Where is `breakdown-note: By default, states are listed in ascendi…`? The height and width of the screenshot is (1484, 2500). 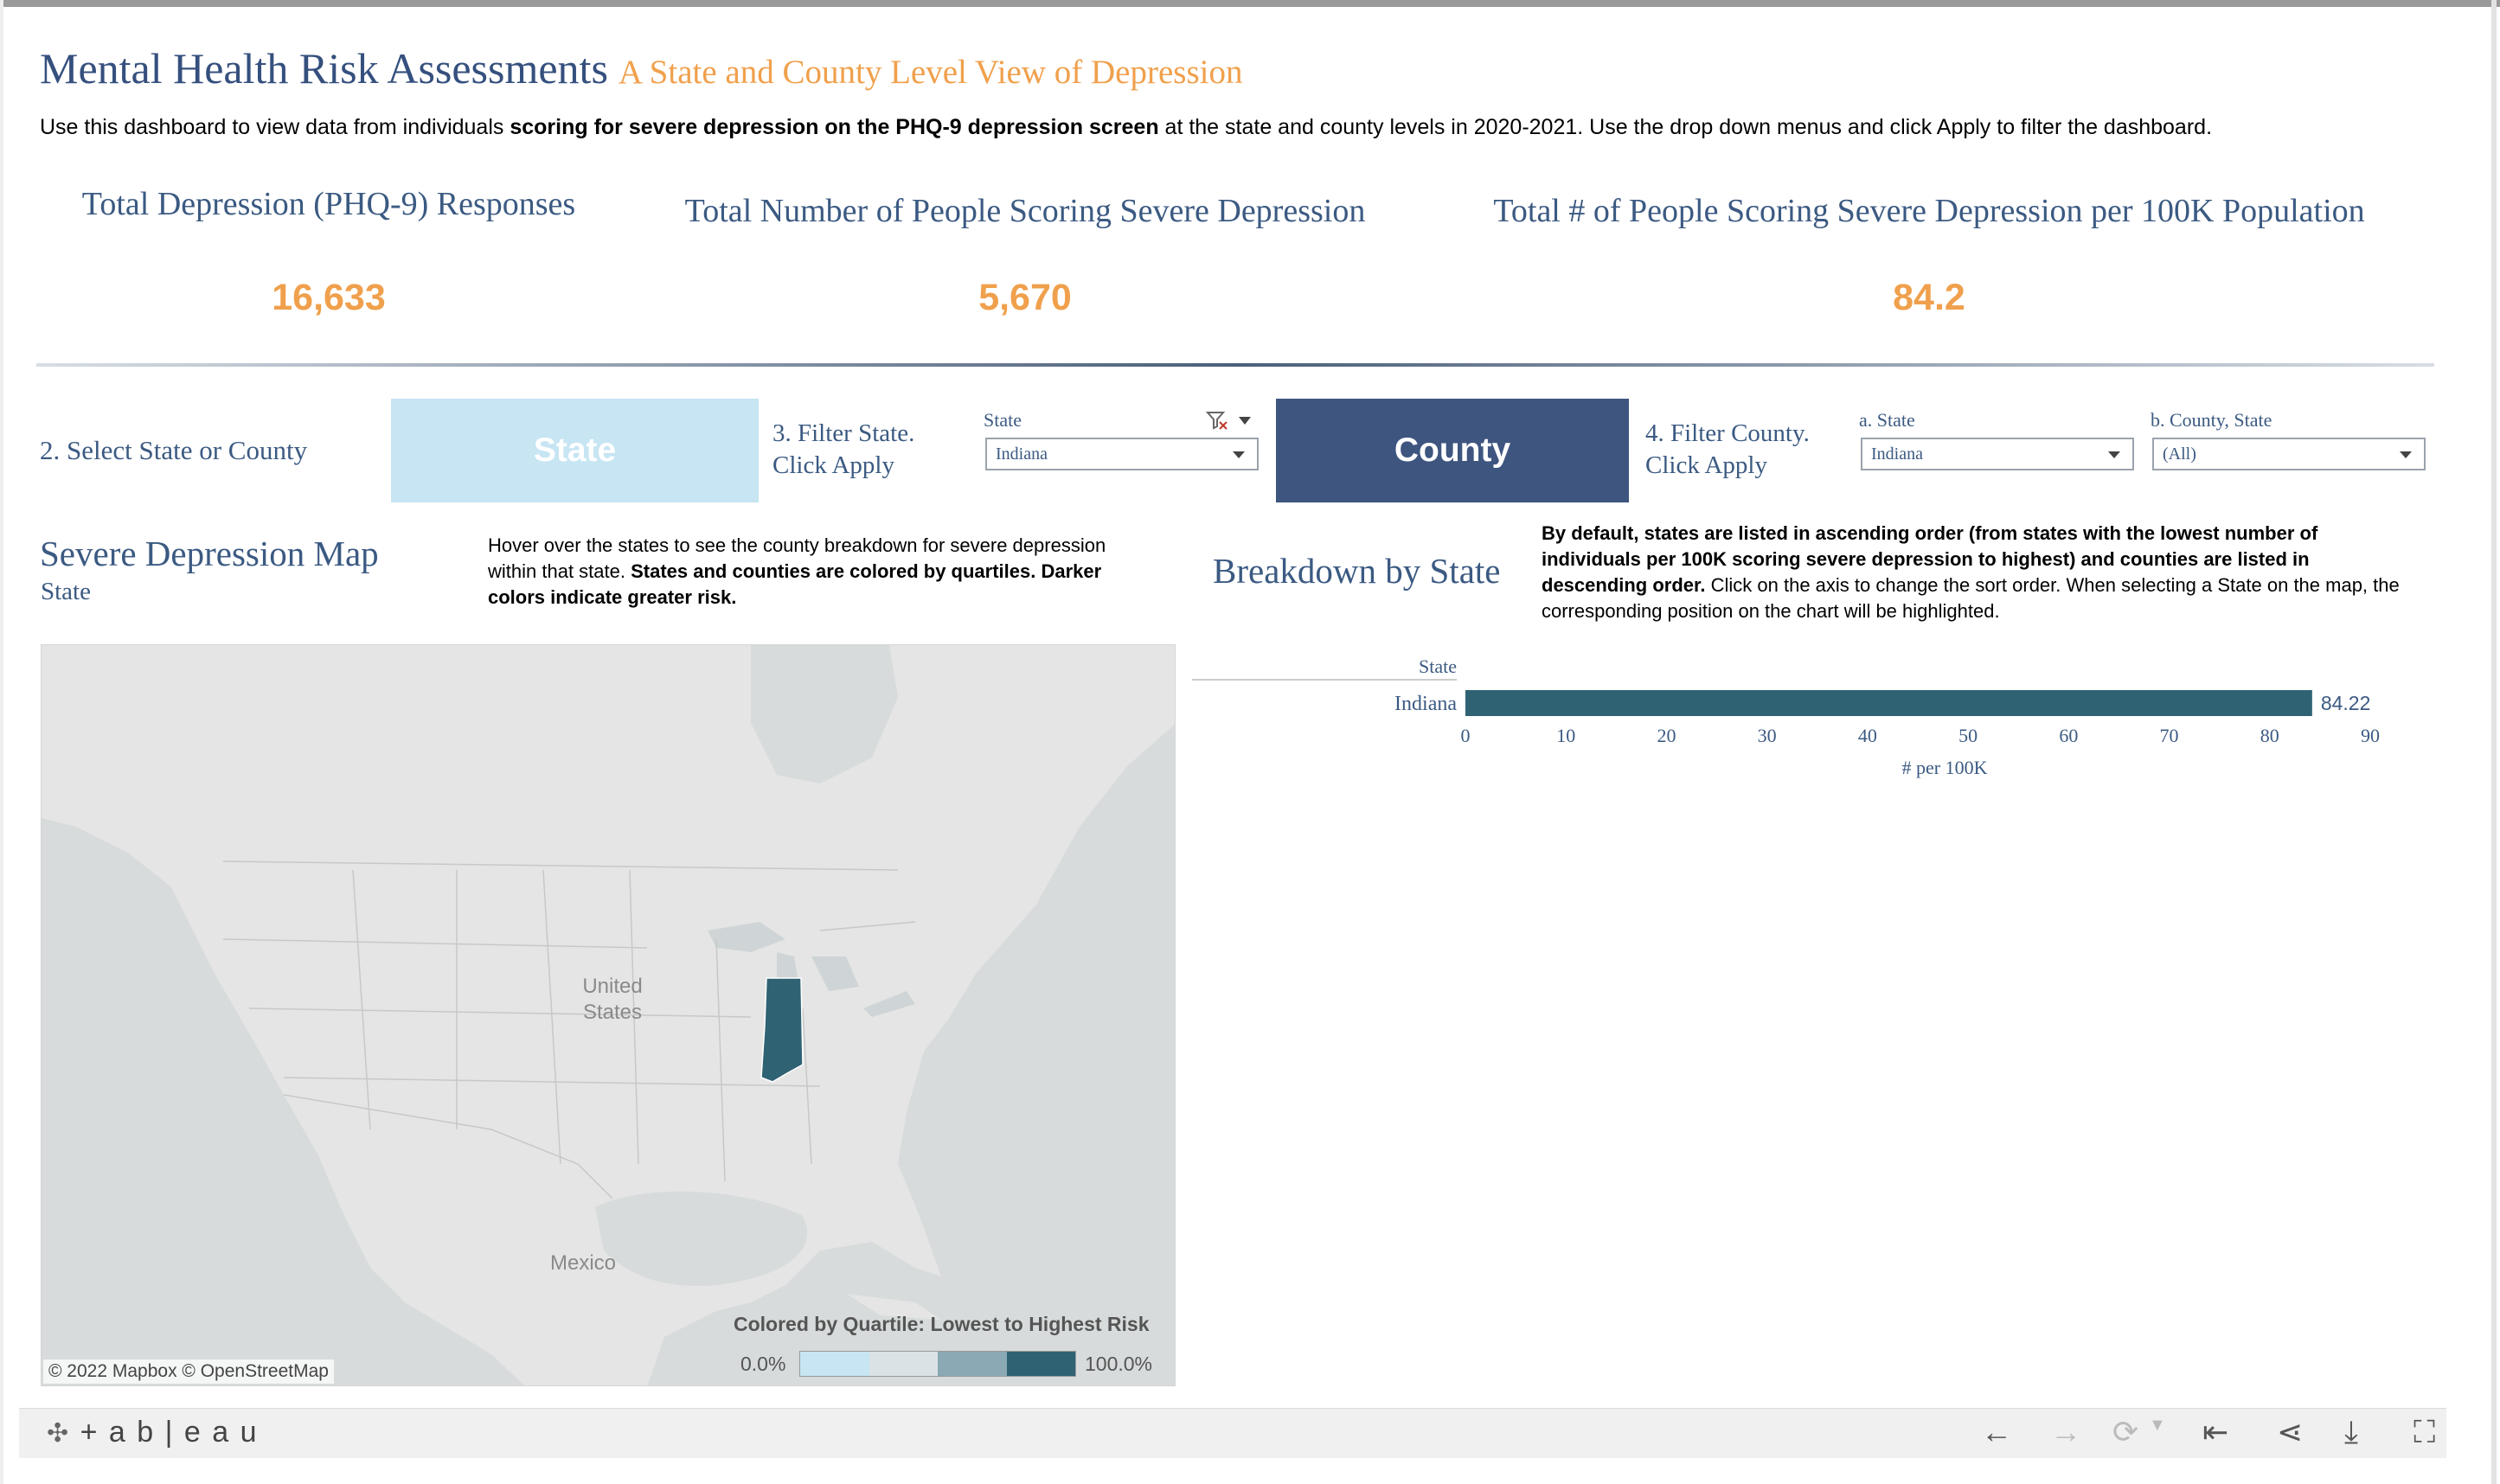 breakdown-note: By default, states are listed in ascendi… is located at coordinates (1974, 573).